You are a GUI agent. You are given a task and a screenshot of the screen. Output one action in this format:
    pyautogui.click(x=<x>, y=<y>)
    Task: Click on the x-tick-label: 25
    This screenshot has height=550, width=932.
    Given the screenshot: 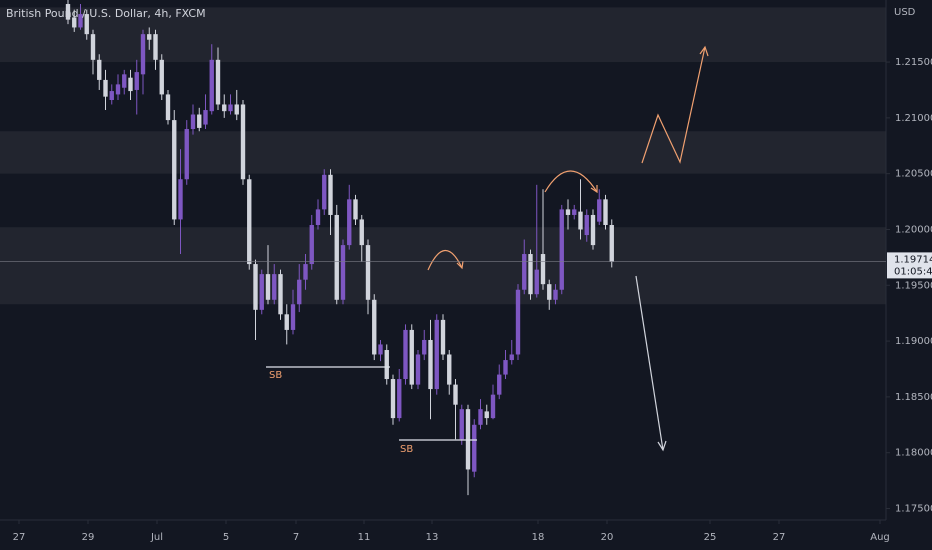 What is the action you would take?
    pyautogui.click(x=710, y=537)
    